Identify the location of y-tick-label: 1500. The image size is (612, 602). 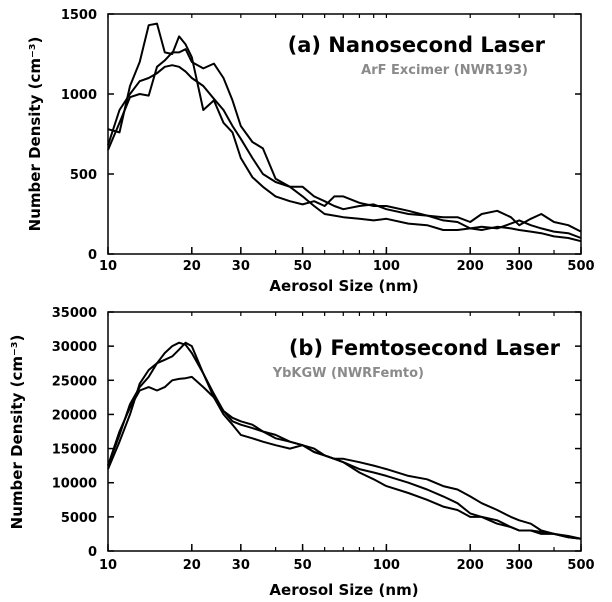
(79, 15).